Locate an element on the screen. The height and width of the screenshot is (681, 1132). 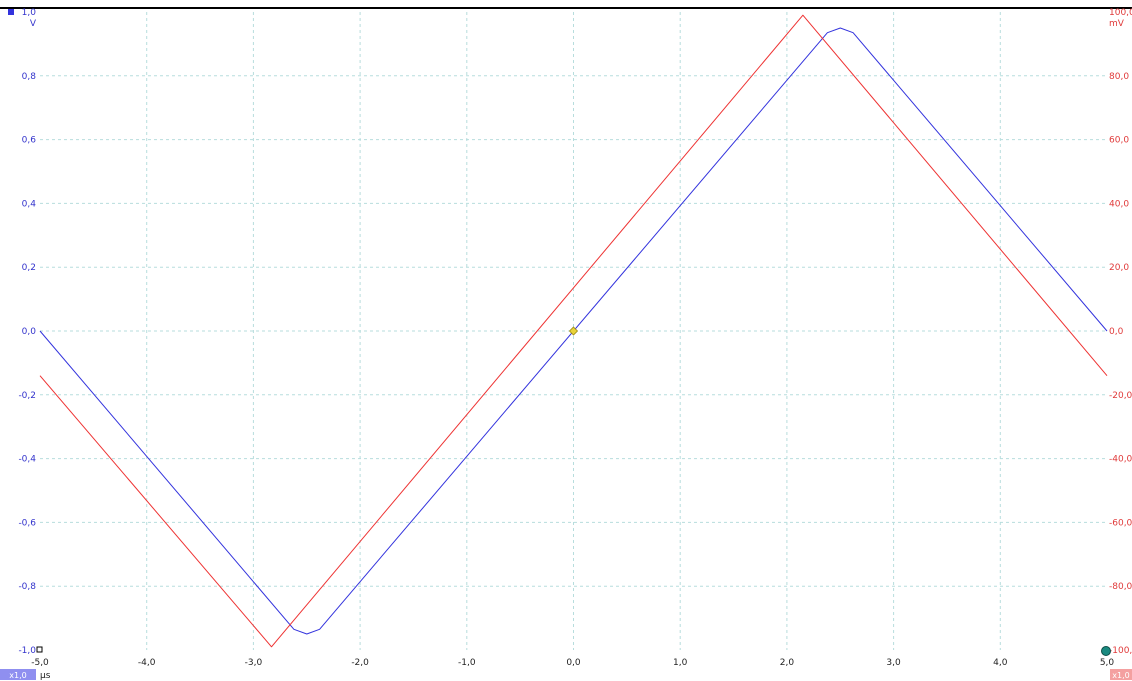
right-axis-tick-label: -80,0 is located at coordinates (1120, 587).